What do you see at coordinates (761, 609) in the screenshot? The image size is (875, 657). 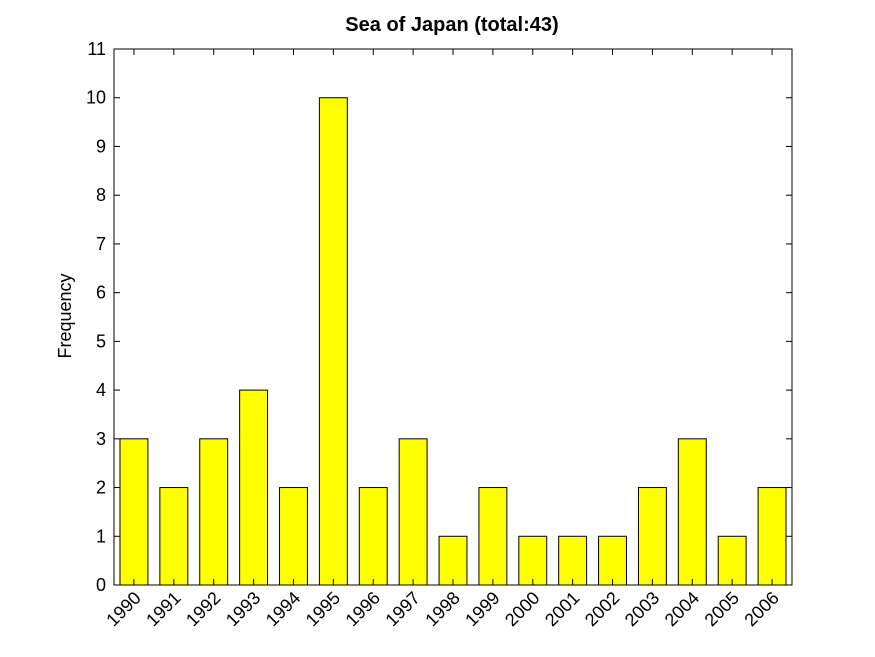 I see `x-tick-label: 2006` at bounding box center [761, 609].